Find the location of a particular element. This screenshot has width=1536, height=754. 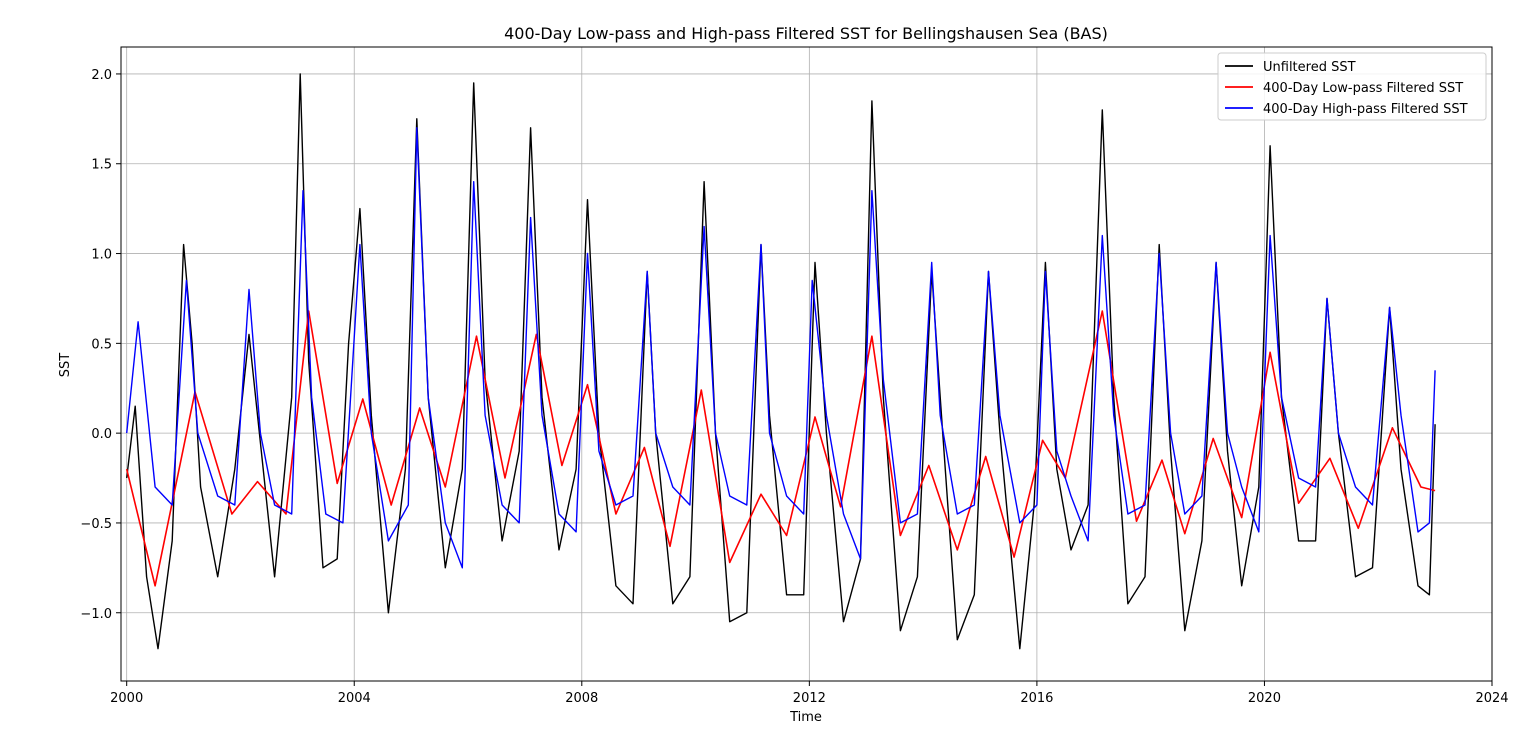

x-tick-label: 2000 is located at coordinates (126, 698).